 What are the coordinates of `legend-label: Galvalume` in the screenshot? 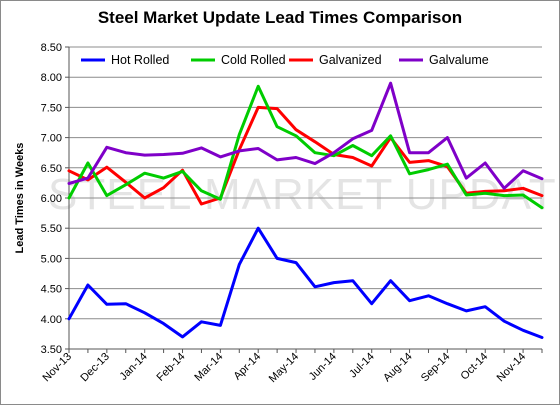 It's located at (459, 60).